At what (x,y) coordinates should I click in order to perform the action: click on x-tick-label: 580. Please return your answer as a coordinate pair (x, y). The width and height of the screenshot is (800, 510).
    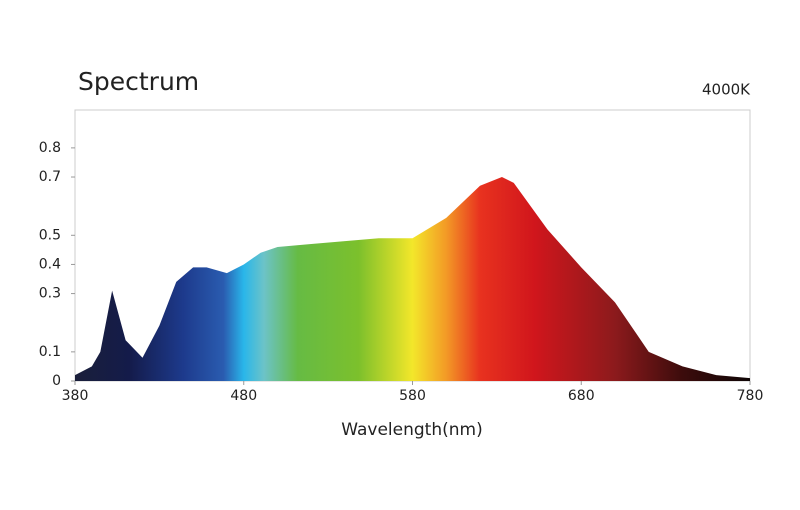
    Looking at the image, I should click on (412, 396).